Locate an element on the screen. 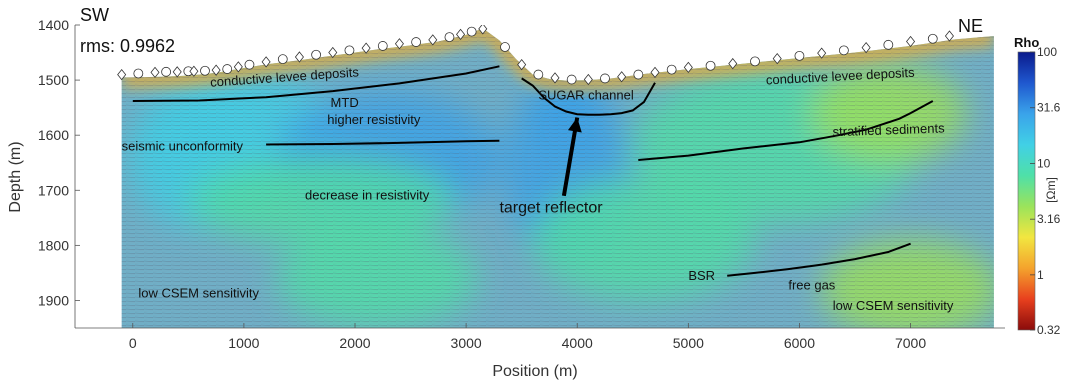 The image size is (1073, 383). y-axis-label: Depth (m) is located at coordinates (15, 176).